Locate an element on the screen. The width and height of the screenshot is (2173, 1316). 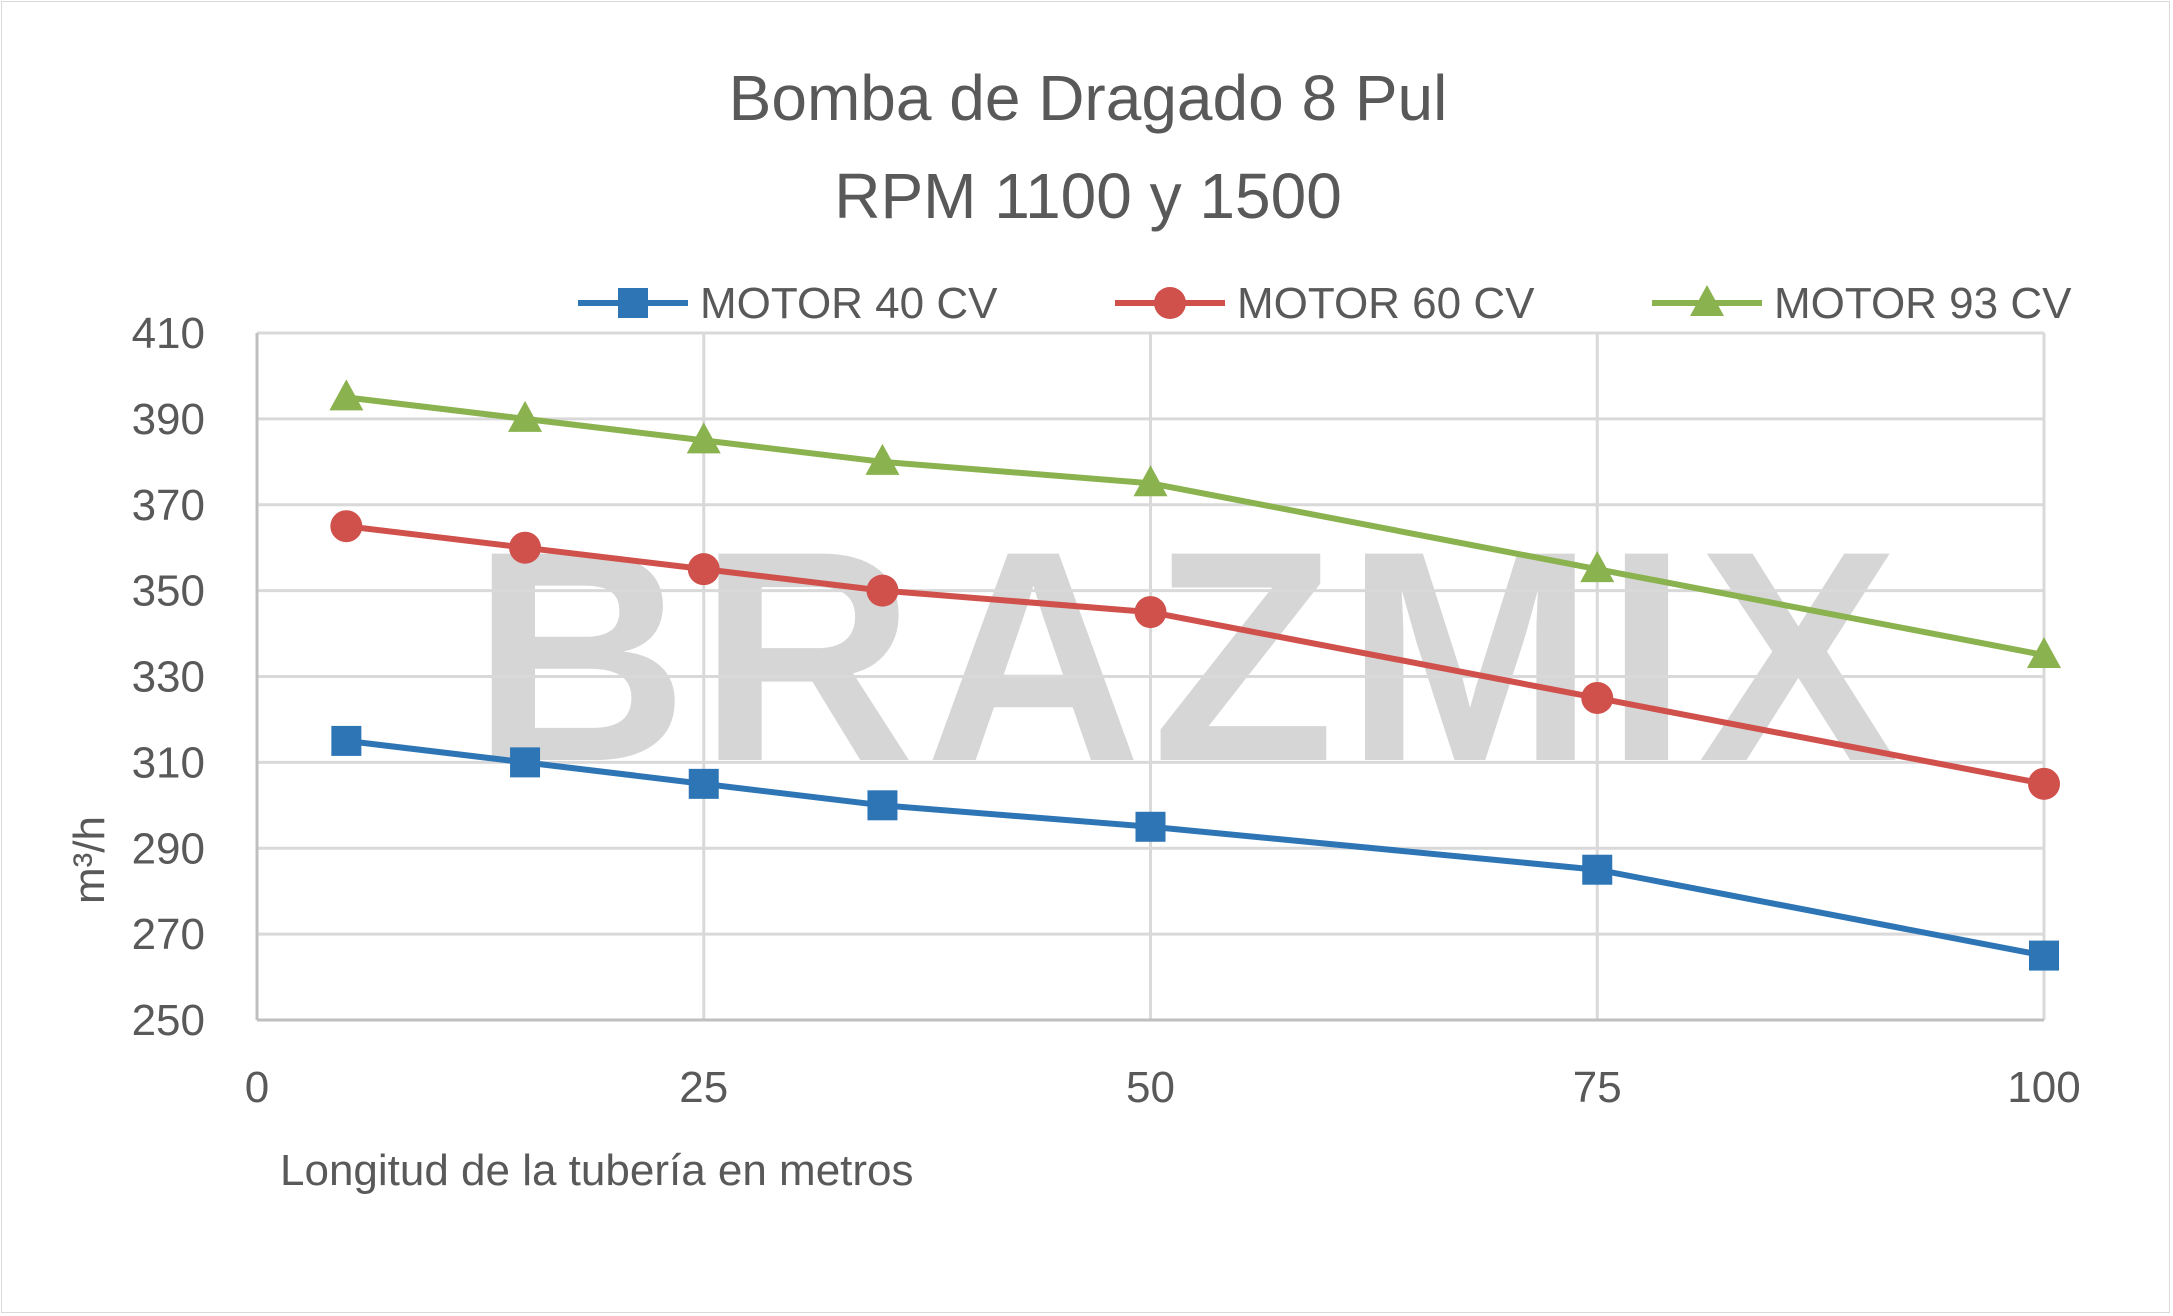
y-axis-label: m³/h is located at coordinates (89, 860).